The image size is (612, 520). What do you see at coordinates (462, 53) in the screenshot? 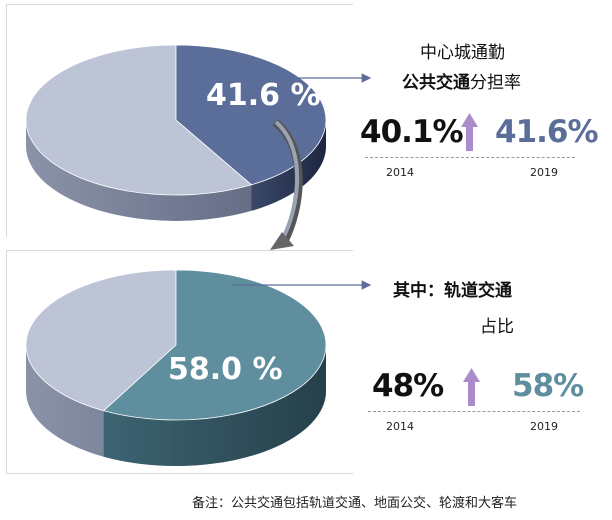
I see `top-title-line1: 中心城通勤` at bounding box center [462, 53].